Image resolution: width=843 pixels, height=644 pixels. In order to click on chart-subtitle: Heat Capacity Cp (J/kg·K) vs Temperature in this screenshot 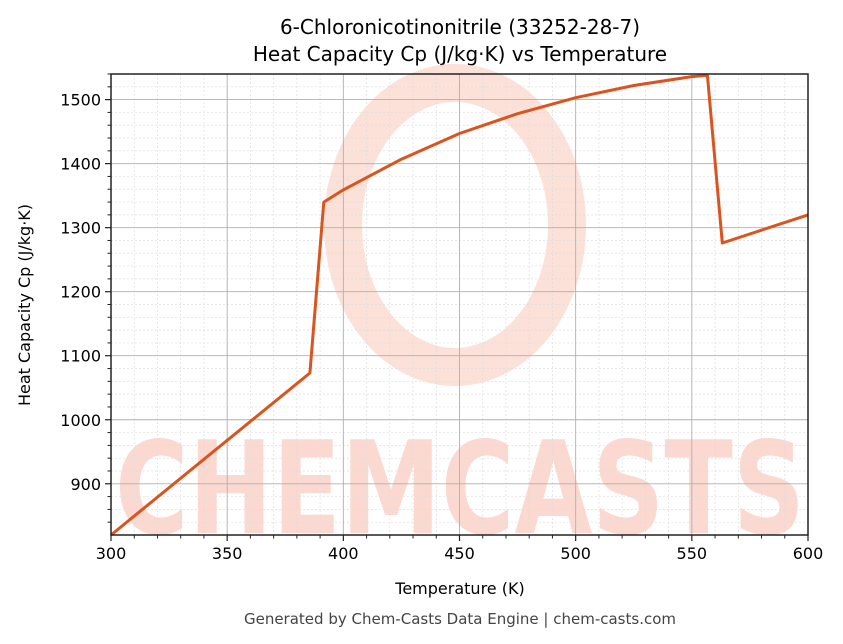, I will do `click(460, 54)`.